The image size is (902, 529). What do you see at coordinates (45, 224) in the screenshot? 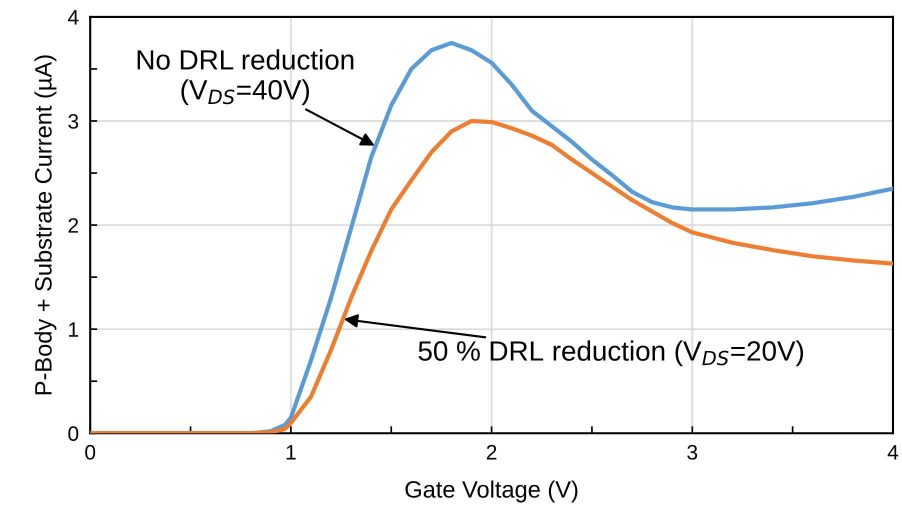
I see `y-axis-title: P-Body + Substrate Current (µA)` at bounding box center [45, 224].